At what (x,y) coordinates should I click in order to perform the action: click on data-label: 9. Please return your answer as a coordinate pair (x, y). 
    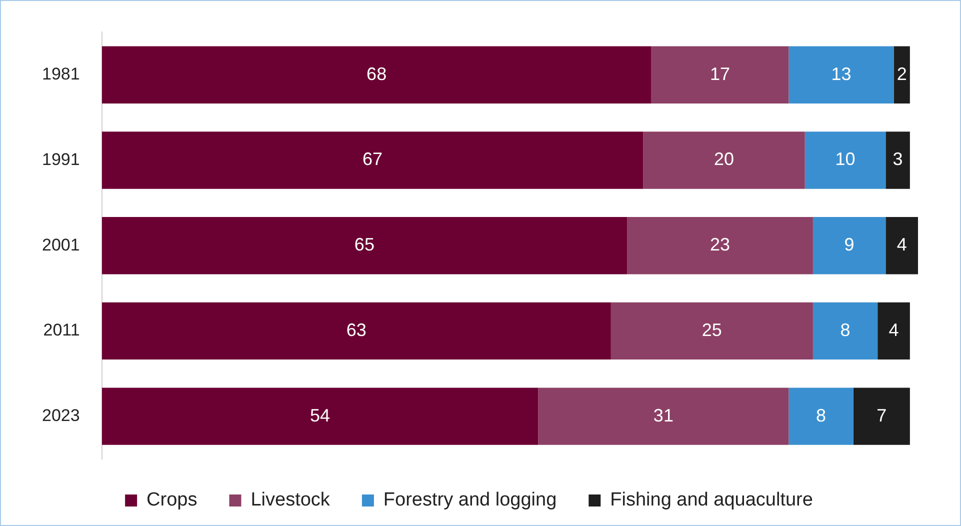
    Looking at the image, I should click on (849, 244).